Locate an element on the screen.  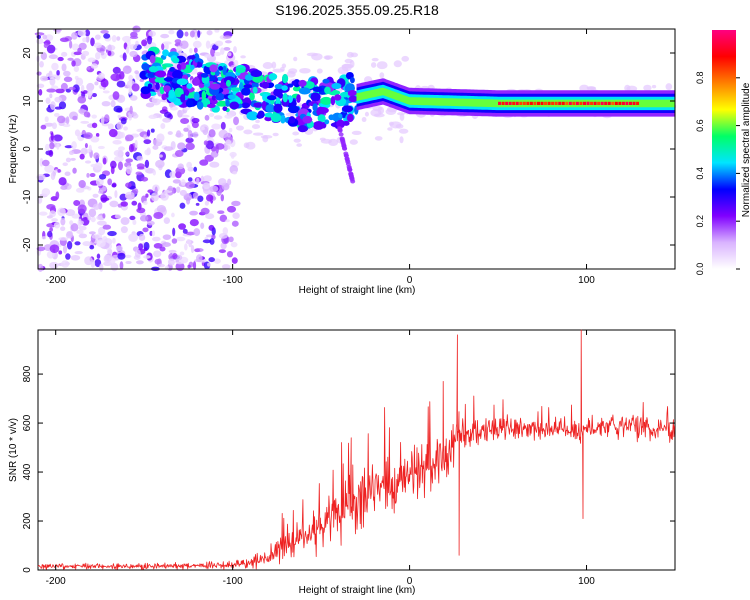
colorbar-bar is located at coordinates (724, 149).